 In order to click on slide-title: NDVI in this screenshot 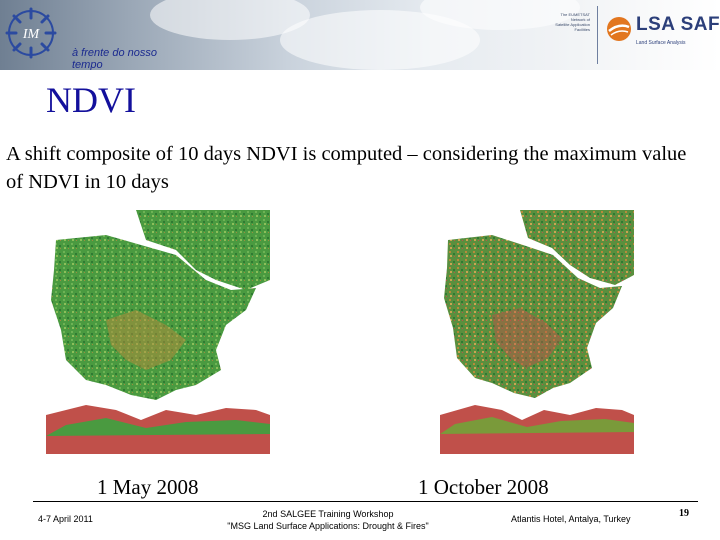, I will do `click(91, 100)`.